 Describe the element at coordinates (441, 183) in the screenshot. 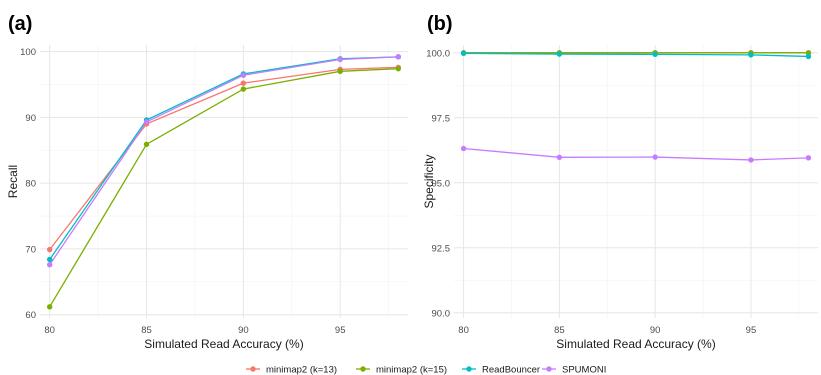

I see `y-tick-label: 95.0` at that location.